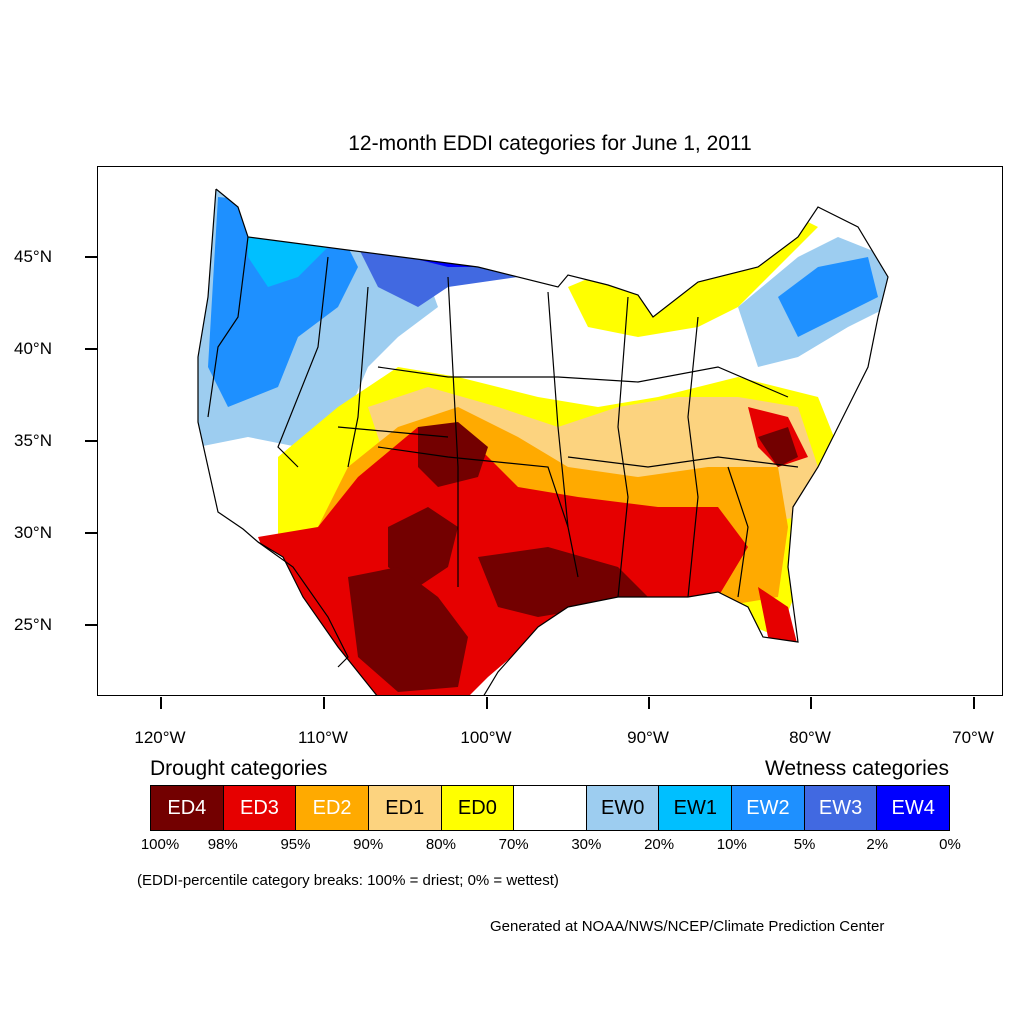 The height and width of the screenshot is (1024, 1024). I want to click on lon-label-110w: 110°W, so click(323, 737).